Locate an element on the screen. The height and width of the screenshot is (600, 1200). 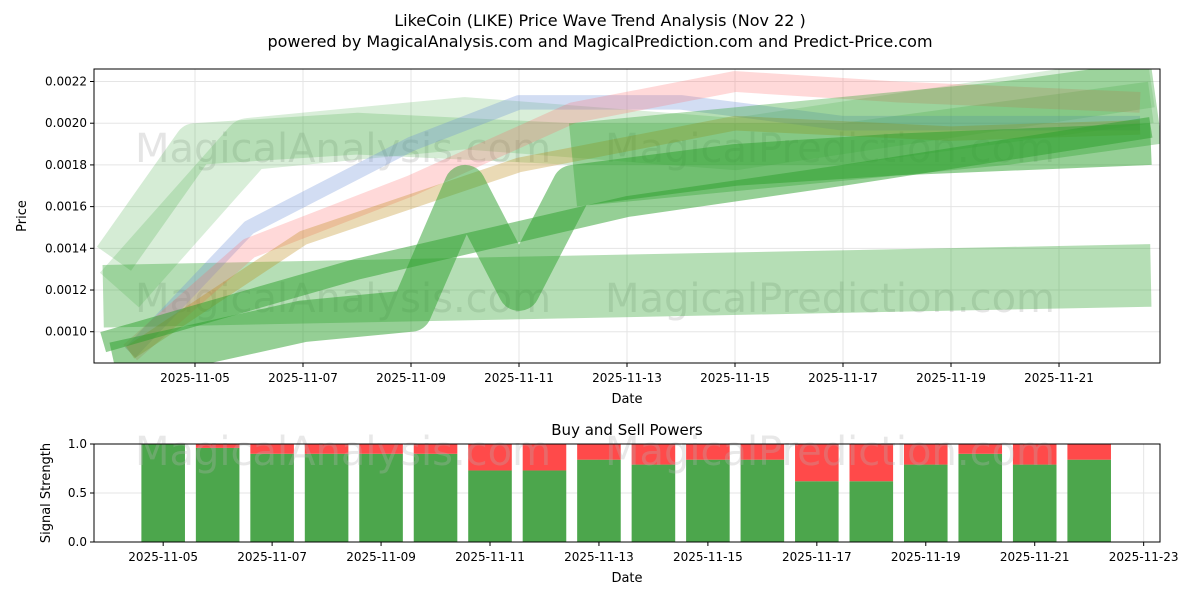
x-tick-label: 2025-11-23 is located at coordinates (1144, 557).